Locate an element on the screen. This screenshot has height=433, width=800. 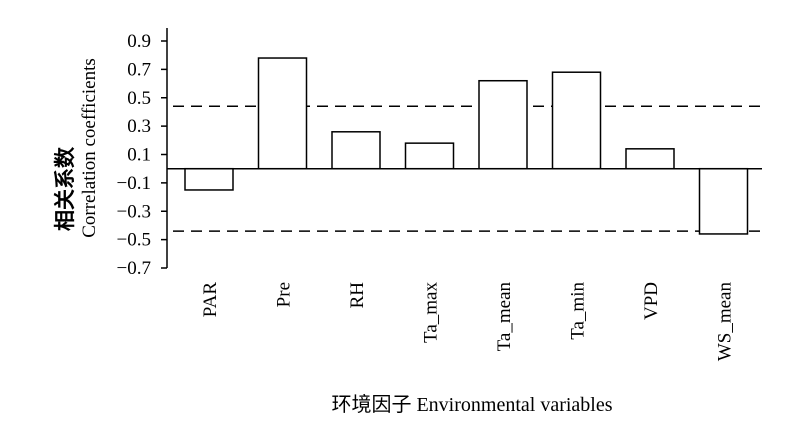
x-tick-label-WS_mean: WS_mean is located at coordinates (725, 322).